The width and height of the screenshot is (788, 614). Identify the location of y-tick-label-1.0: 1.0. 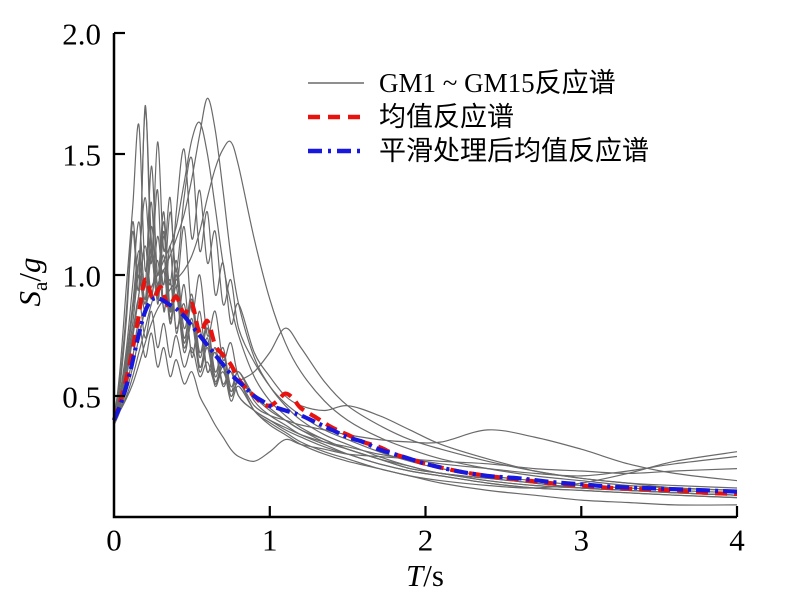
(81, 276).